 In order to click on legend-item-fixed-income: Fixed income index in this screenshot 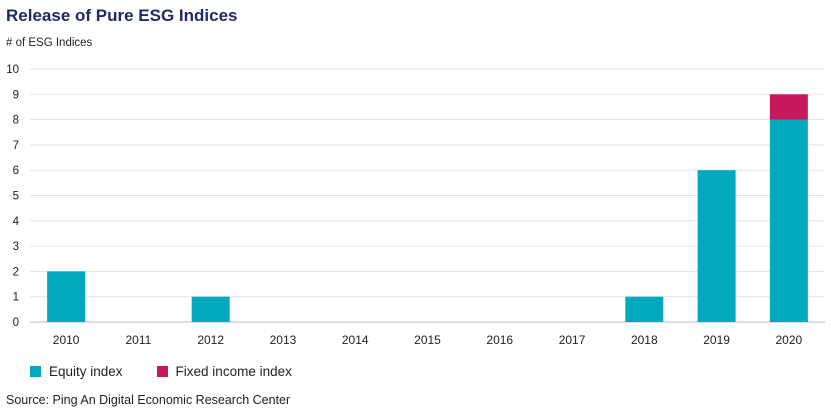, I will do `click(224, 371)`.